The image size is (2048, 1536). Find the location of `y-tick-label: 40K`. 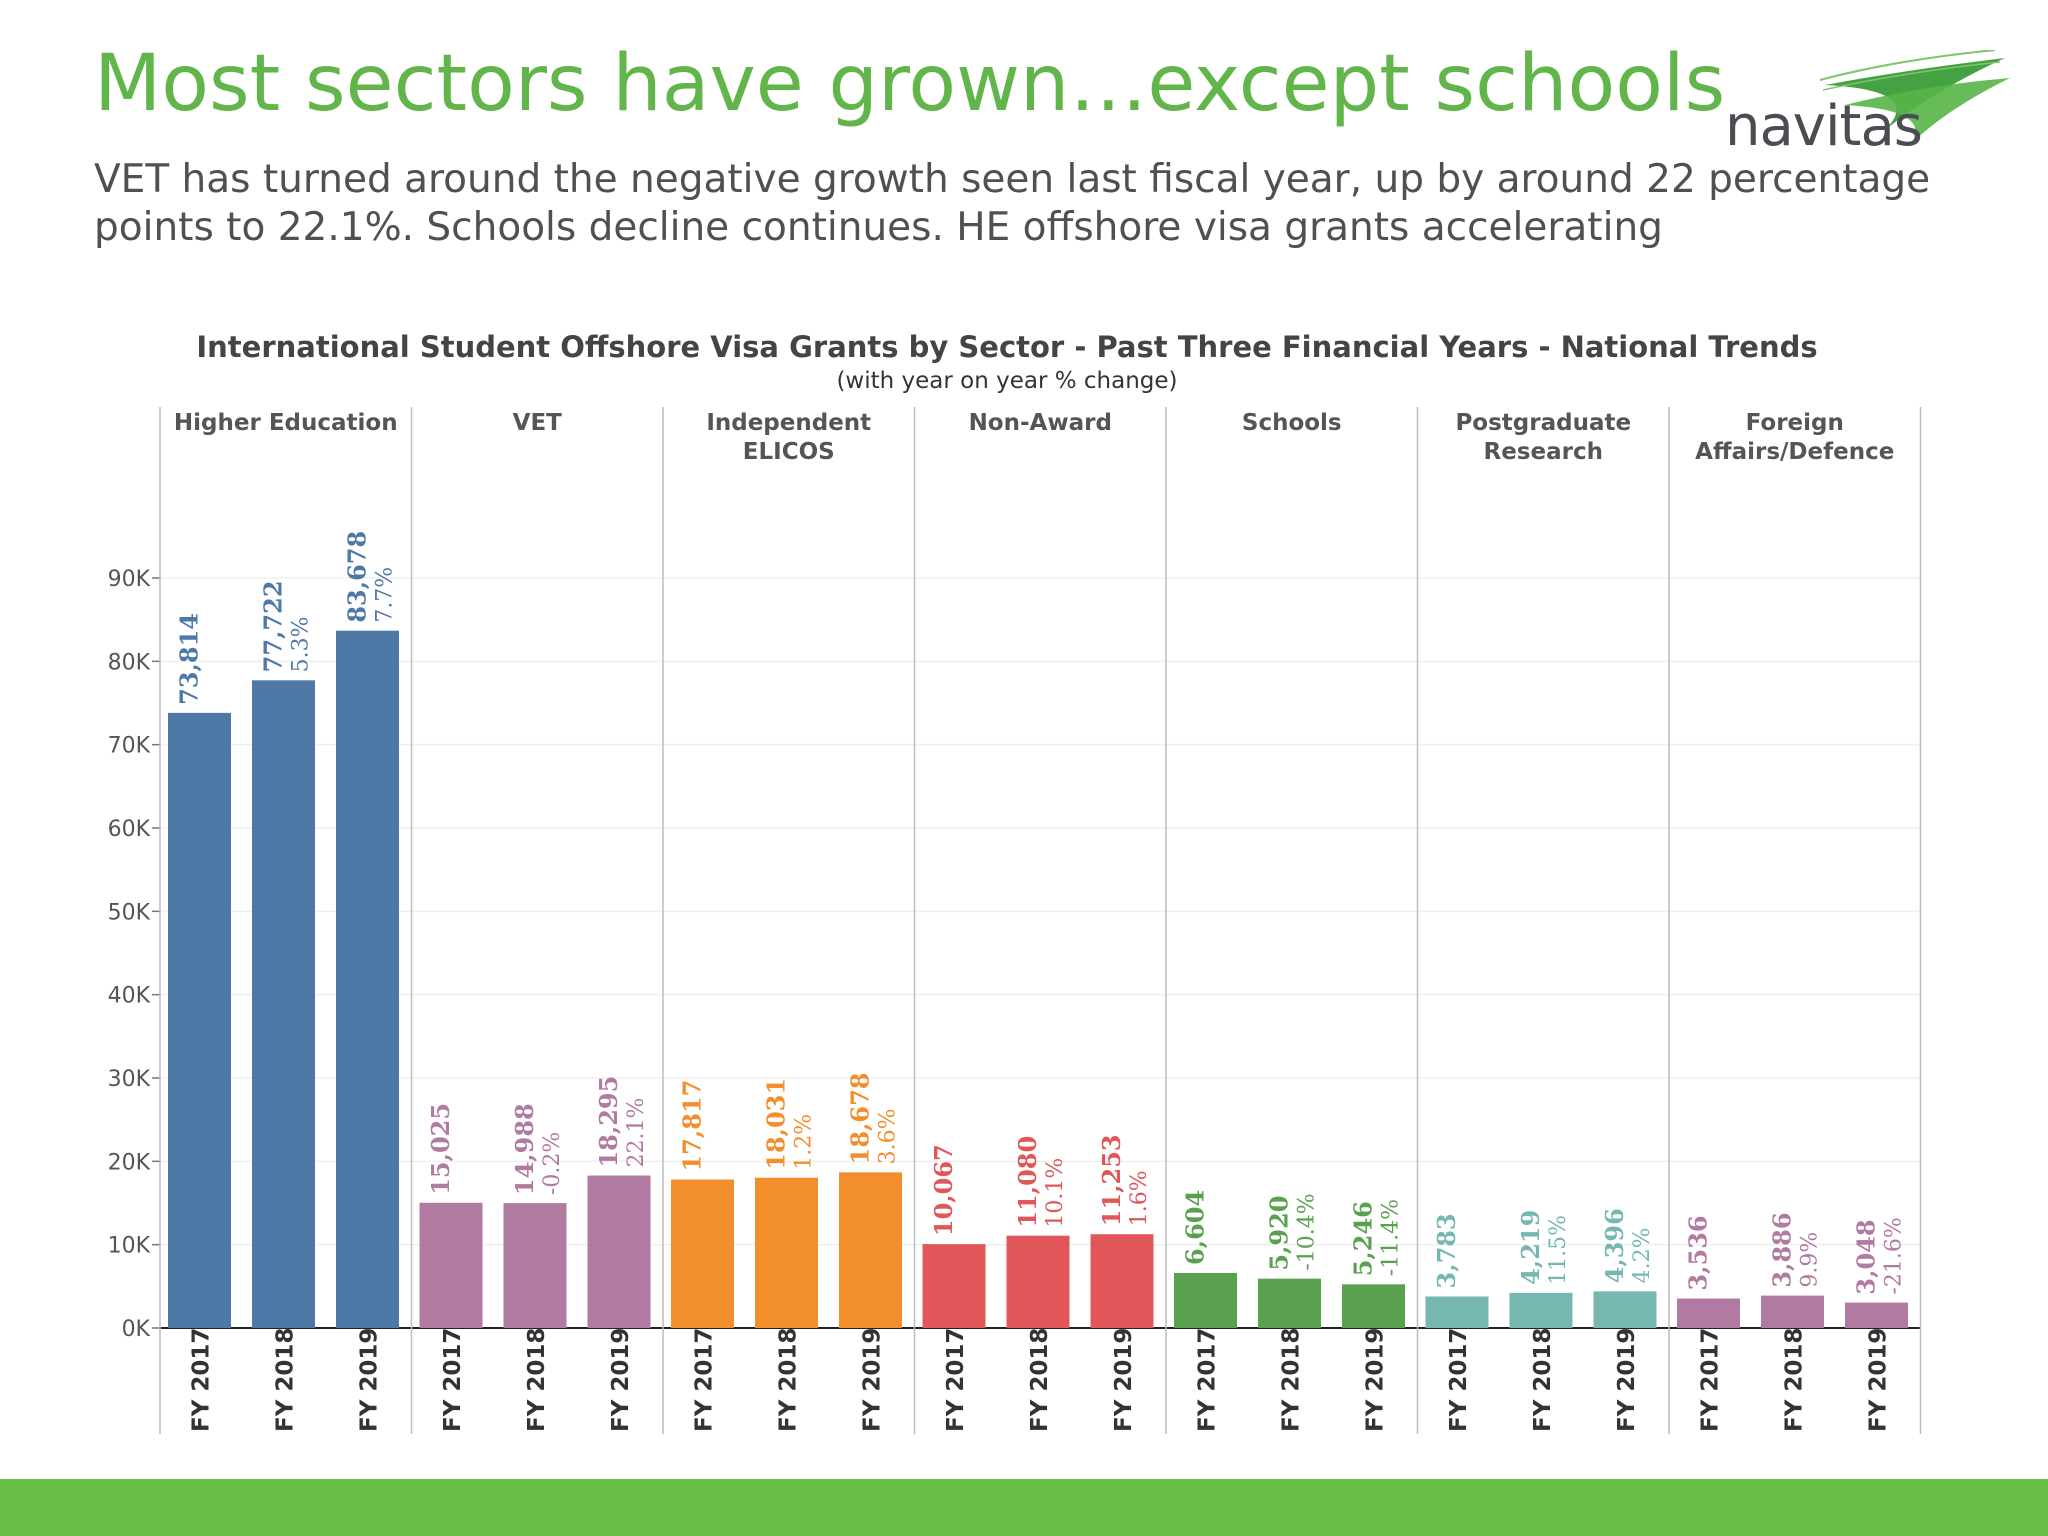

y-tick-label: 40K is located at coordinates (129, 996).